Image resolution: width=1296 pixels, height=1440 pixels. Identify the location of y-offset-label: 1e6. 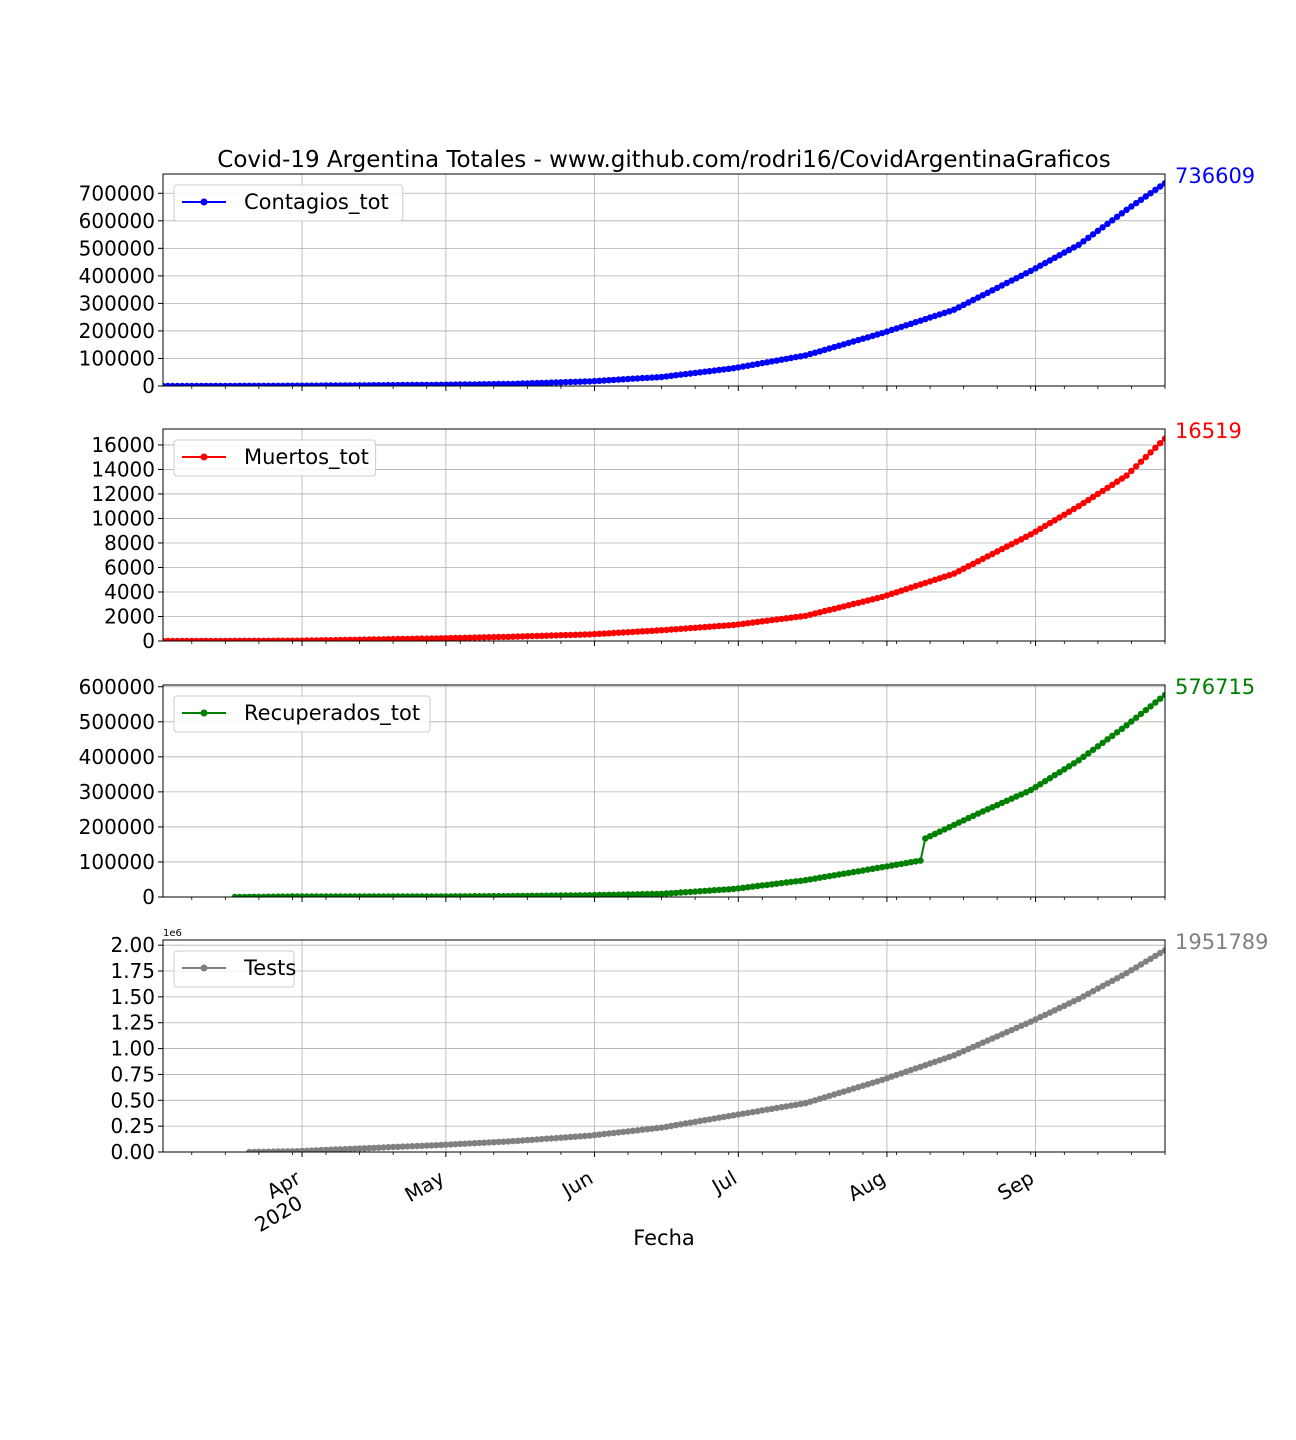
(172, 933).